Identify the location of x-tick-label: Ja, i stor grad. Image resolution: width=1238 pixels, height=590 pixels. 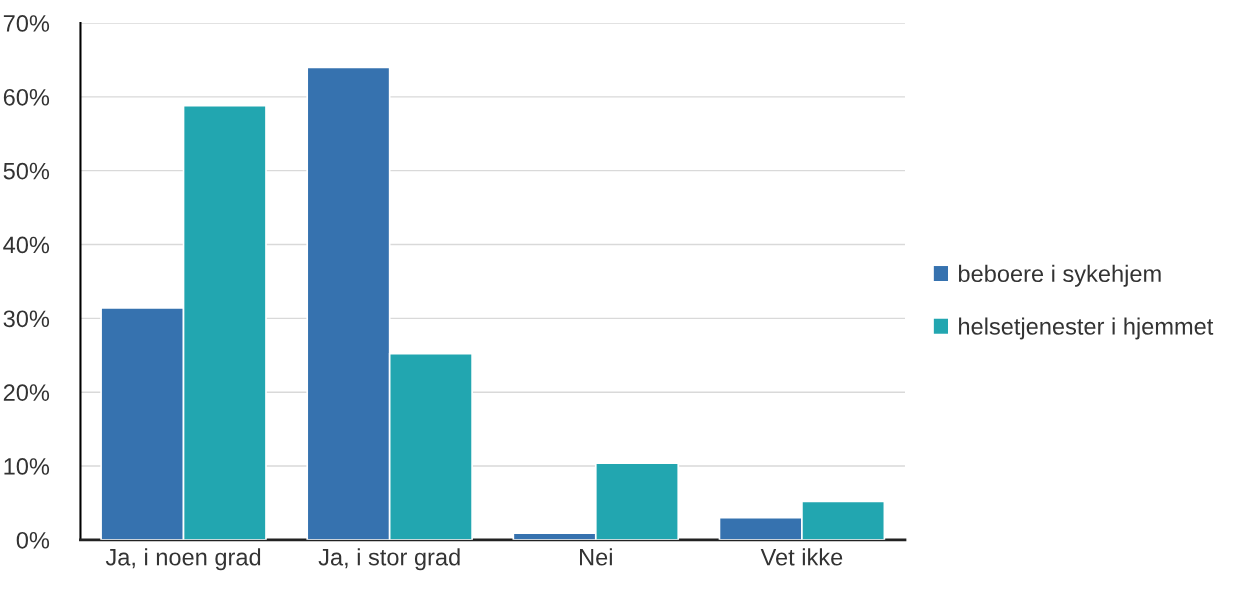
(389, 559).